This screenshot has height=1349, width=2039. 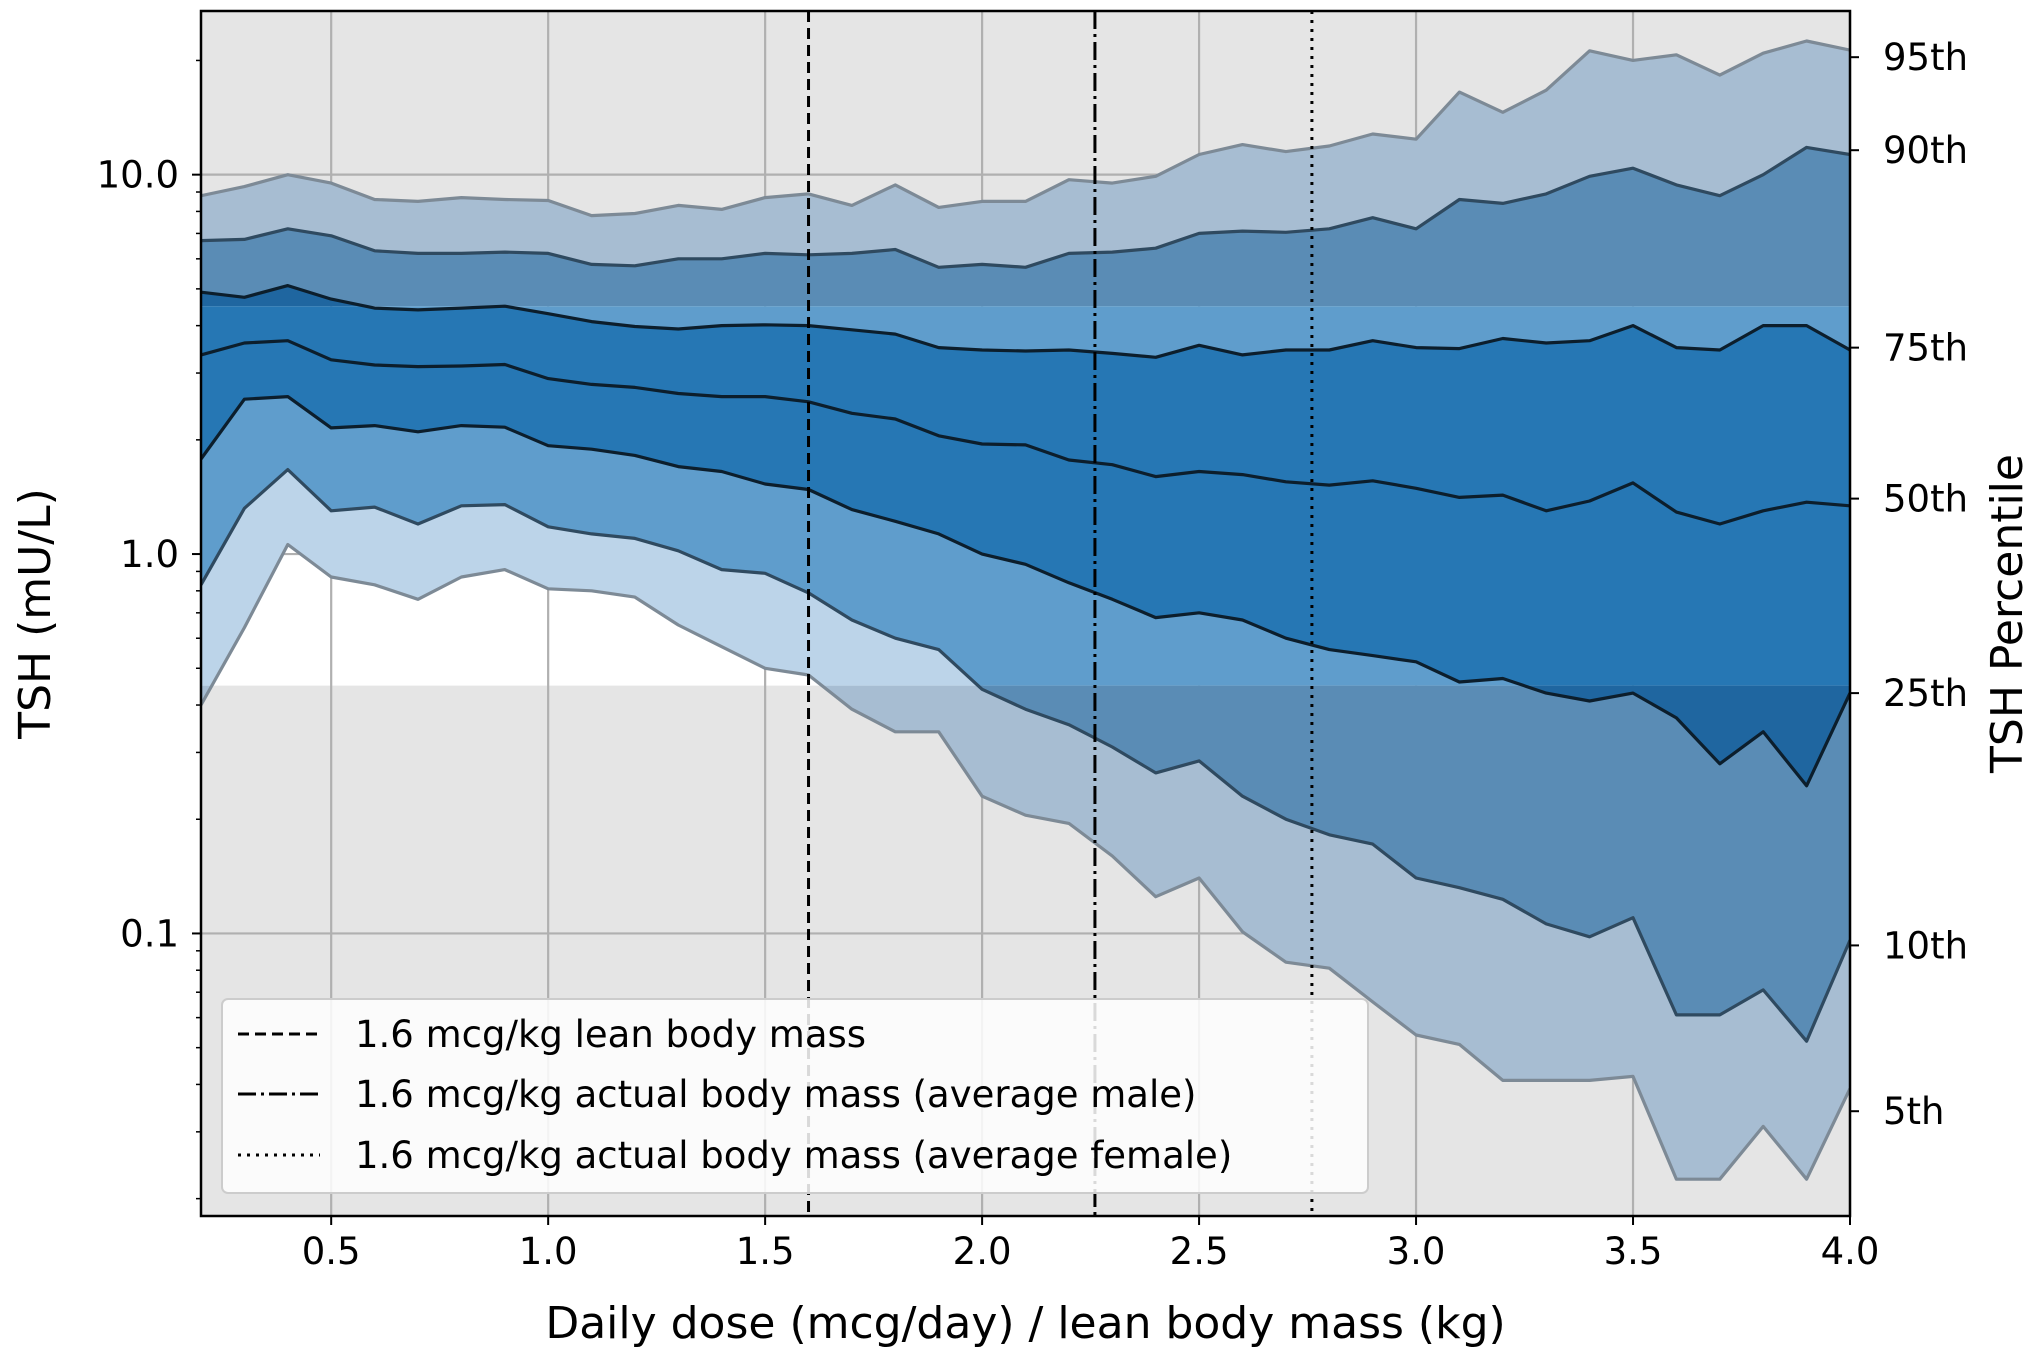 What do you see at coordinates (1925, 693) in the screenshot?
I see `right-tick-label-25th: 25th` at bounding box center [1925, 693].